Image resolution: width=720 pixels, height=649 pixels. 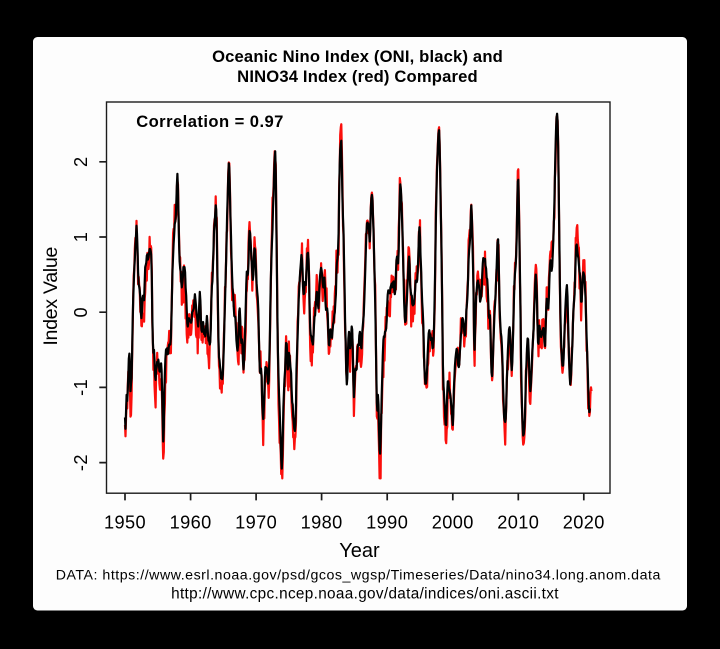 I want to click on svg-text: 2000, so click(x=453, y=523).